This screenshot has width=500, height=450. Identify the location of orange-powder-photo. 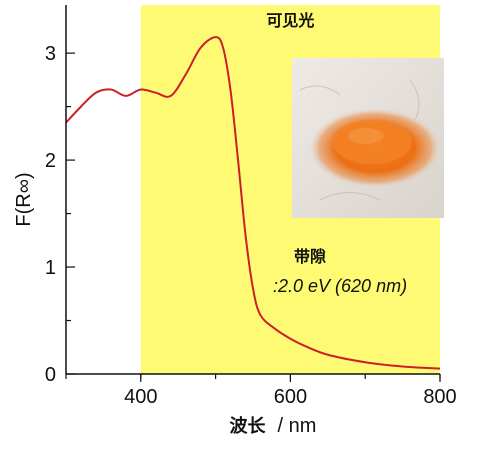
(368, 138).